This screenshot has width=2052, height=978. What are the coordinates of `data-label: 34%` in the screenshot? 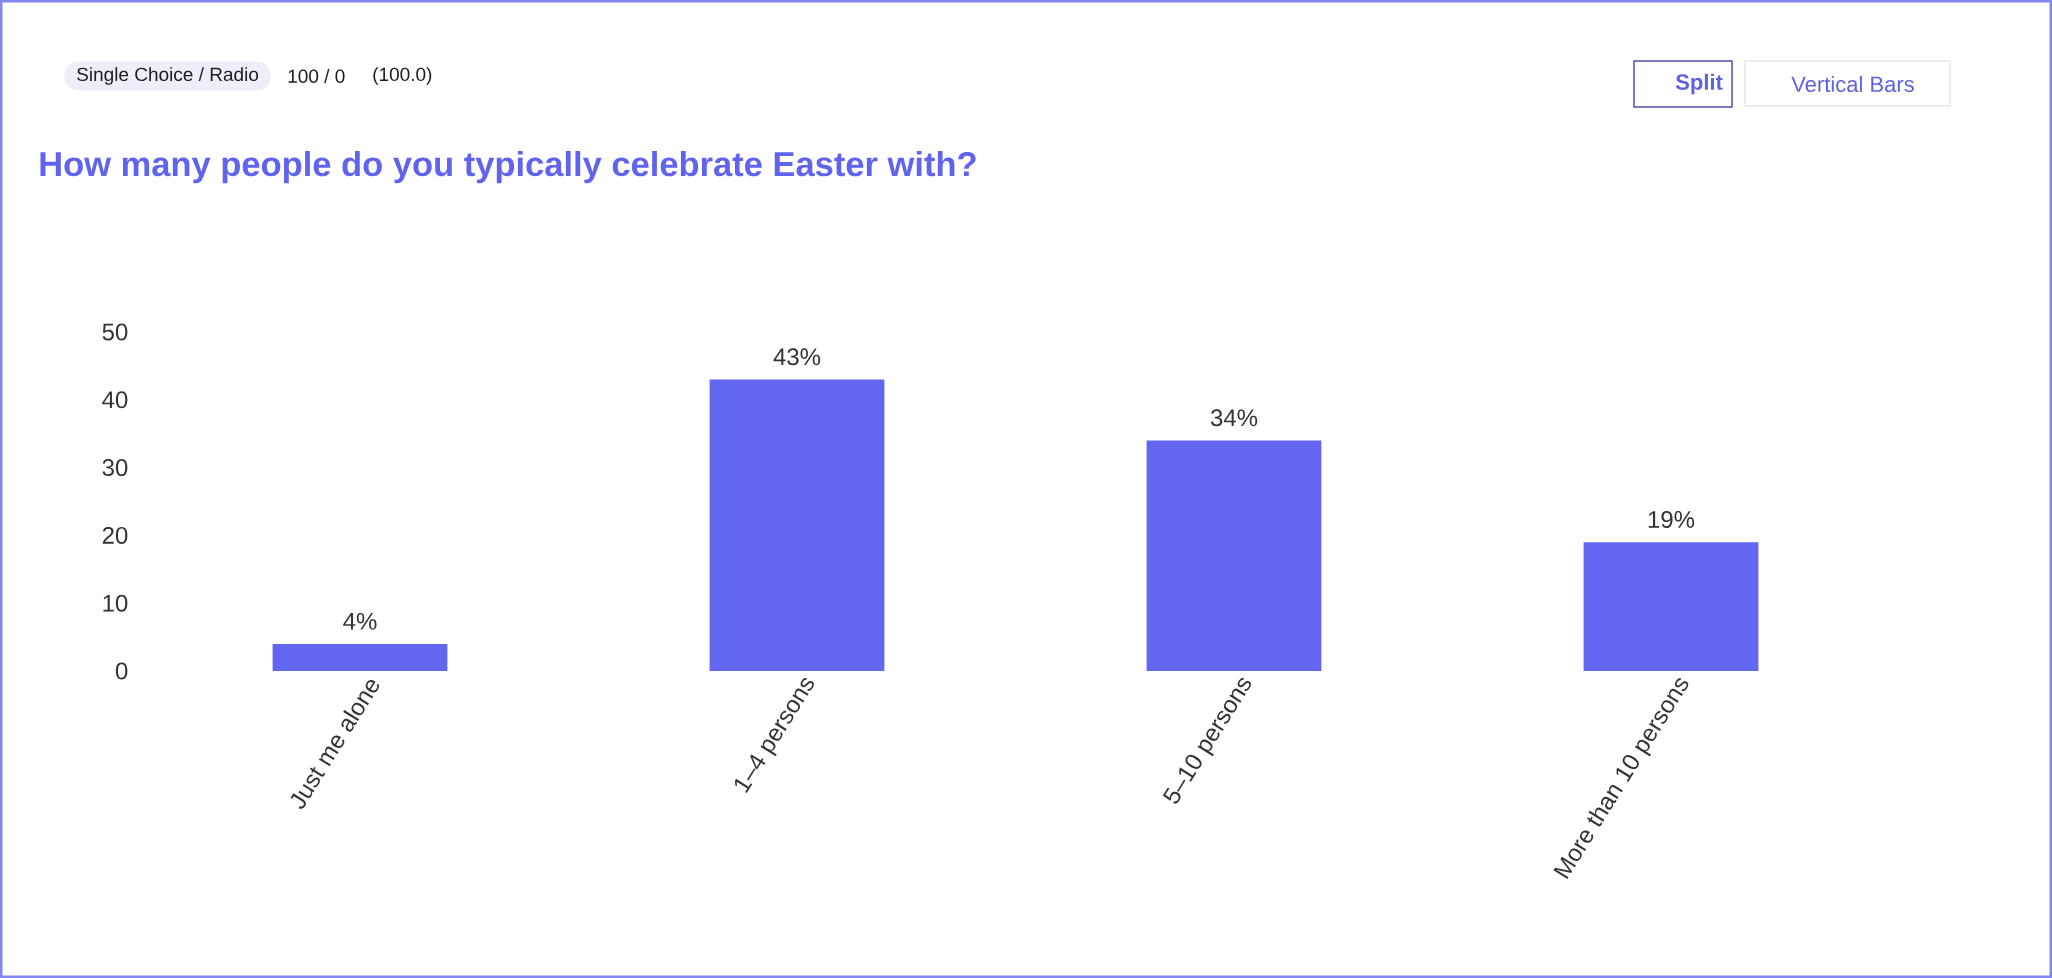 It's located at (1234, 418).